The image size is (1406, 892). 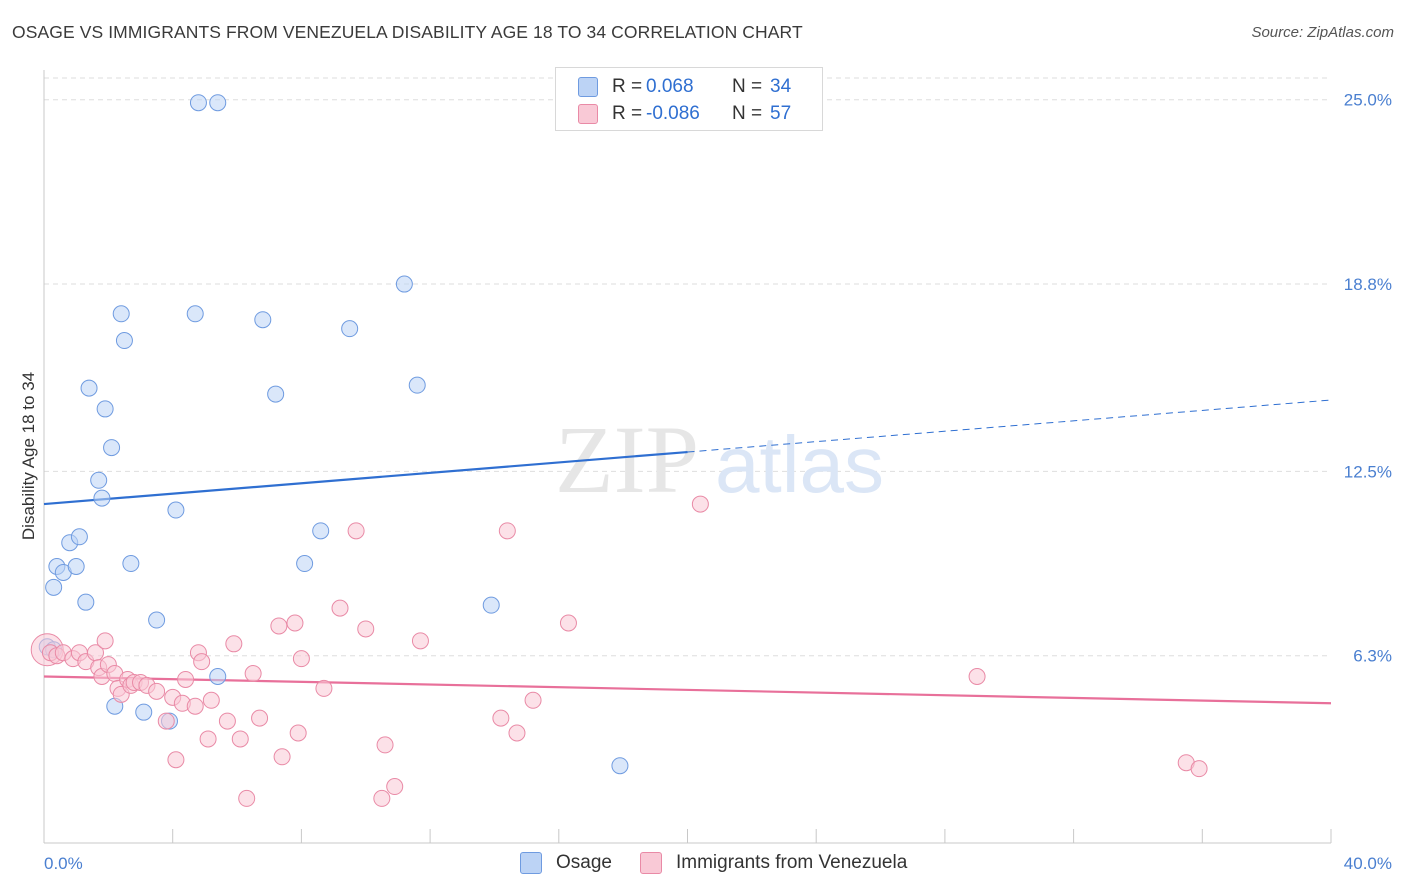 What do you see at coordinates (781, 86) in the screenshot?
I see `n-value: 34` at bounding box center [781, 86].